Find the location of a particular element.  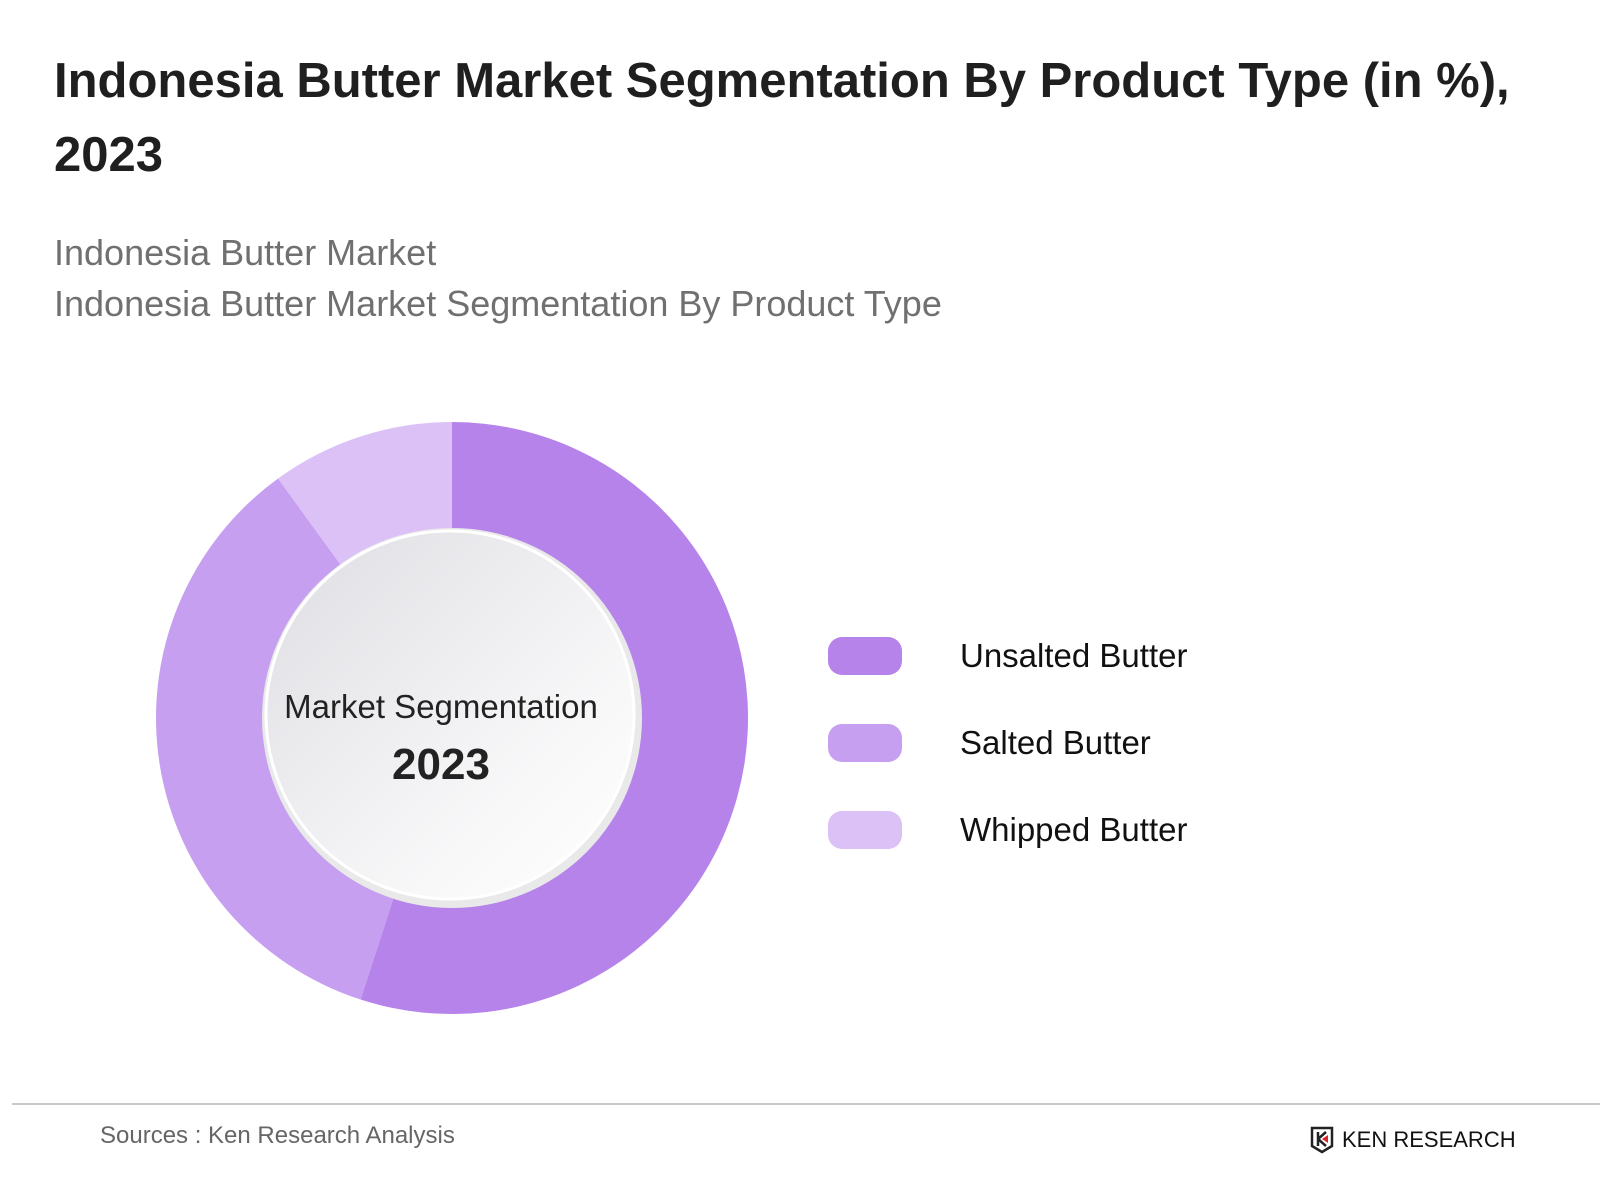

center-label: Market Segmentation is located at coordinates (441, 706).